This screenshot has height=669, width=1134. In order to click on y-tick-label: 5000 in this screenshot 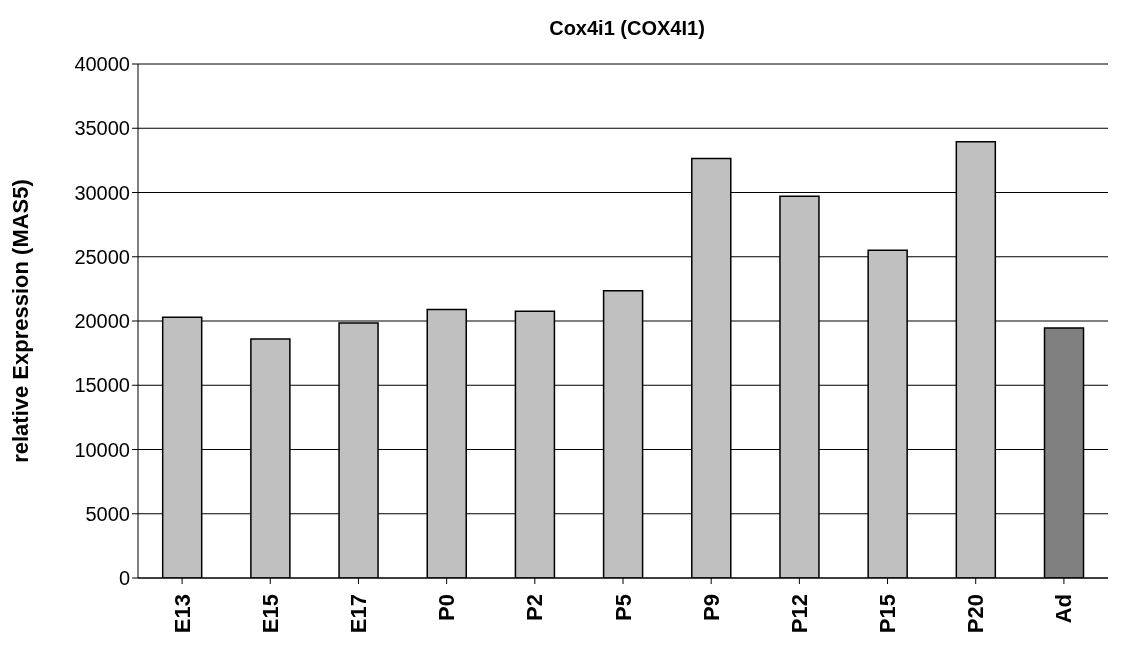, I will do `click(107, 513)`.